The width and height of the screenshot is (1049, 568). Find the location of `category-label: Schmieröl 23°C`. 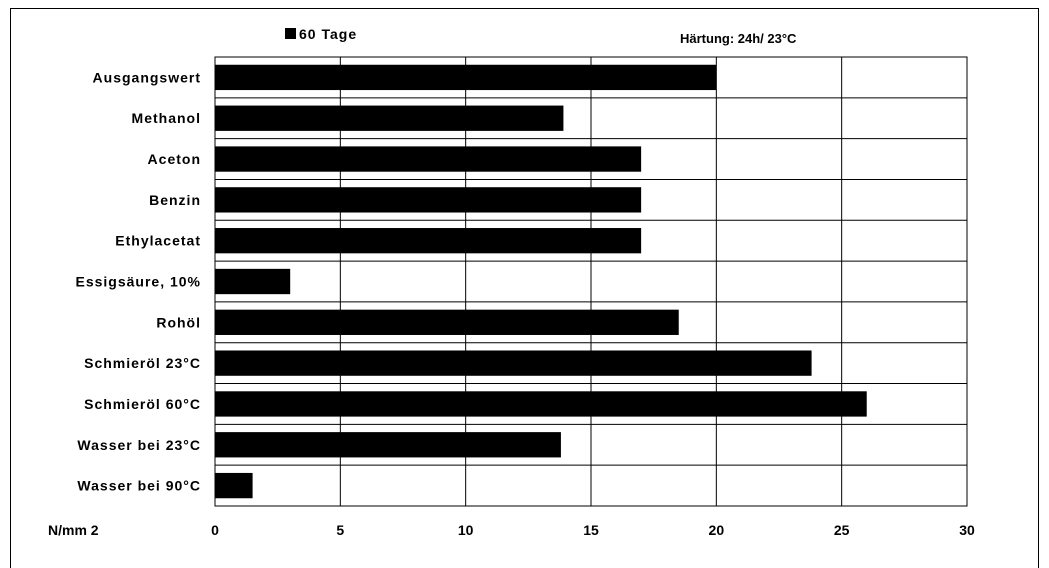

category-label: Schmieröl 23°C is located at coordinates (142, 363).